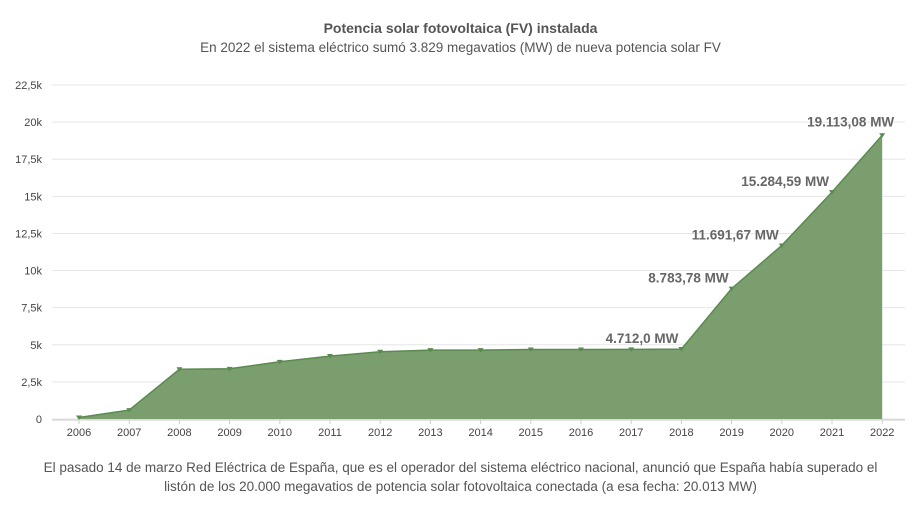 Image resolution: width=921 pixels, height=523 pixels. I want to click on x-tick-label: 2011, so click(330, 433).